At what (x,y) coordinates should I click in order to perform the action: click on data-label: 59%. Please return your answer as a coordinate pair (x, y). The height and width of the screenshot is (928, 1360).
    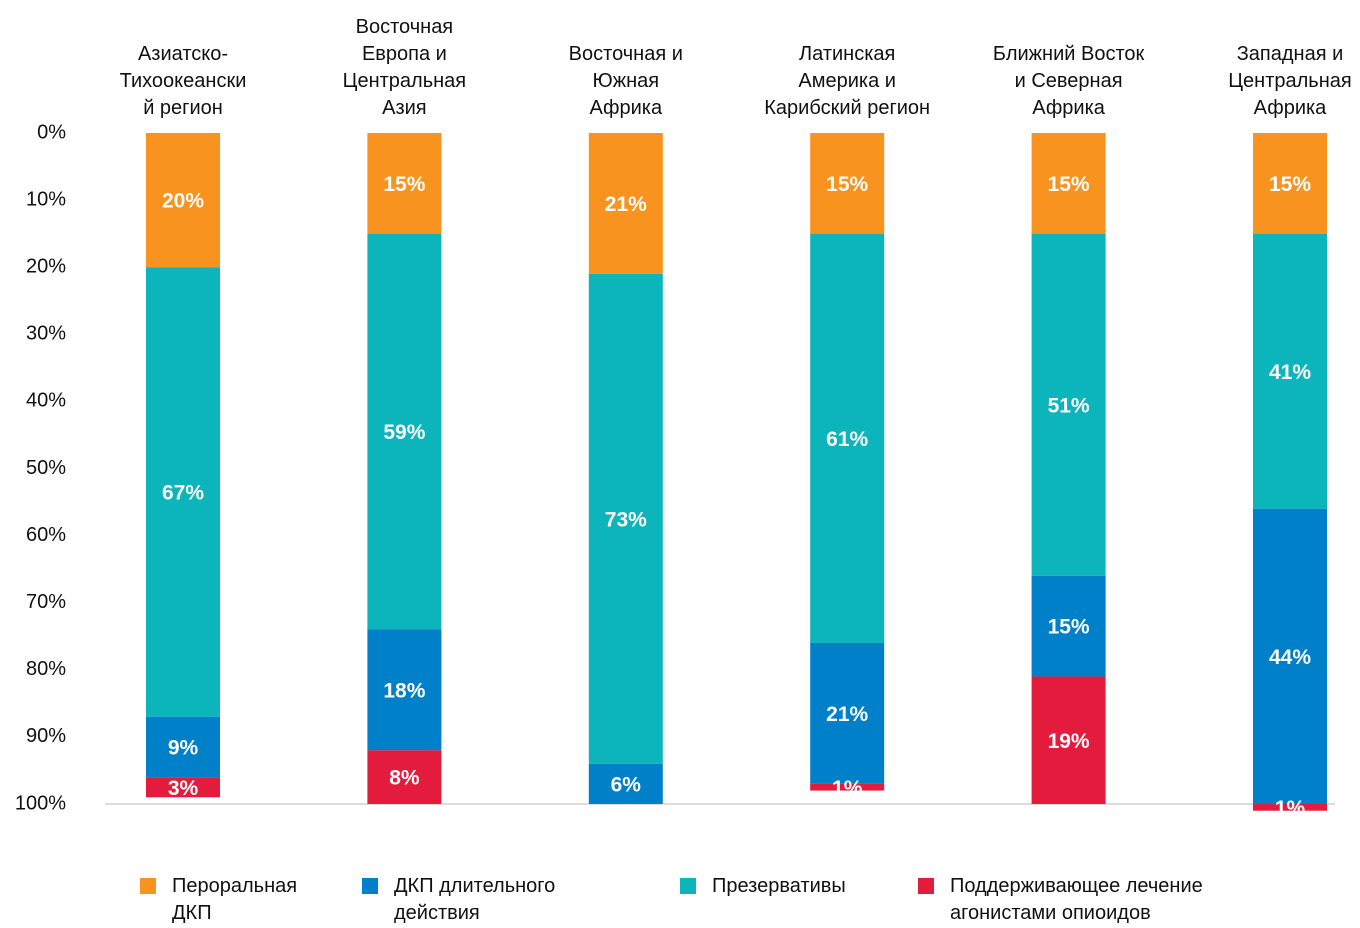
    Looking at the image, I should click on (404, 432).